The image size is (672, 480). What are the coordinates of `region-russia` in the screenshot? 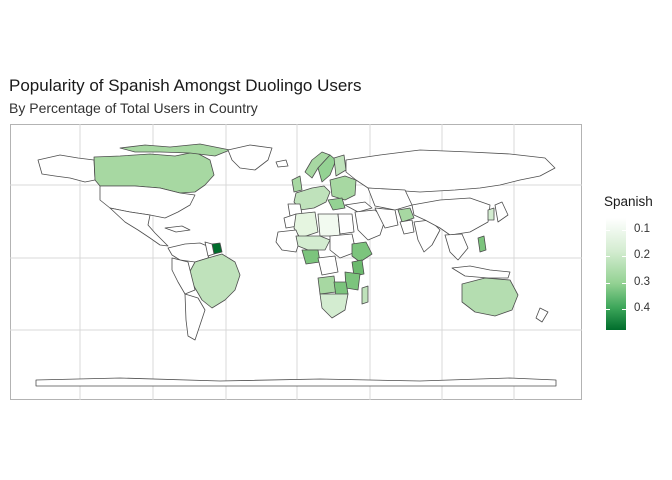 It's located at (450, 171).